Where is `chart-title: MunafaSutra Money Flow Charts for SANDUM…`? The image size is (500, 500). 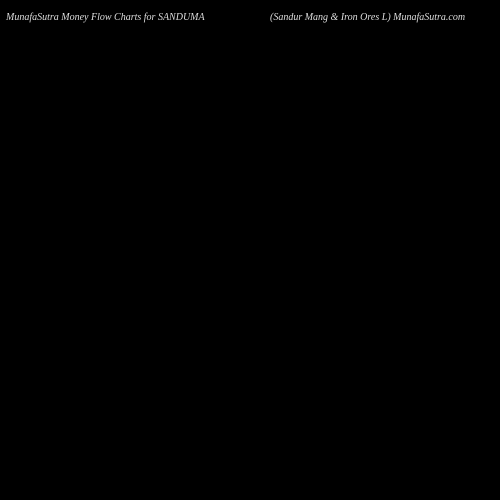 chart-title: MunafaSutra Money Flow Charts for SANDUM… is located at coordinates (105, 17).